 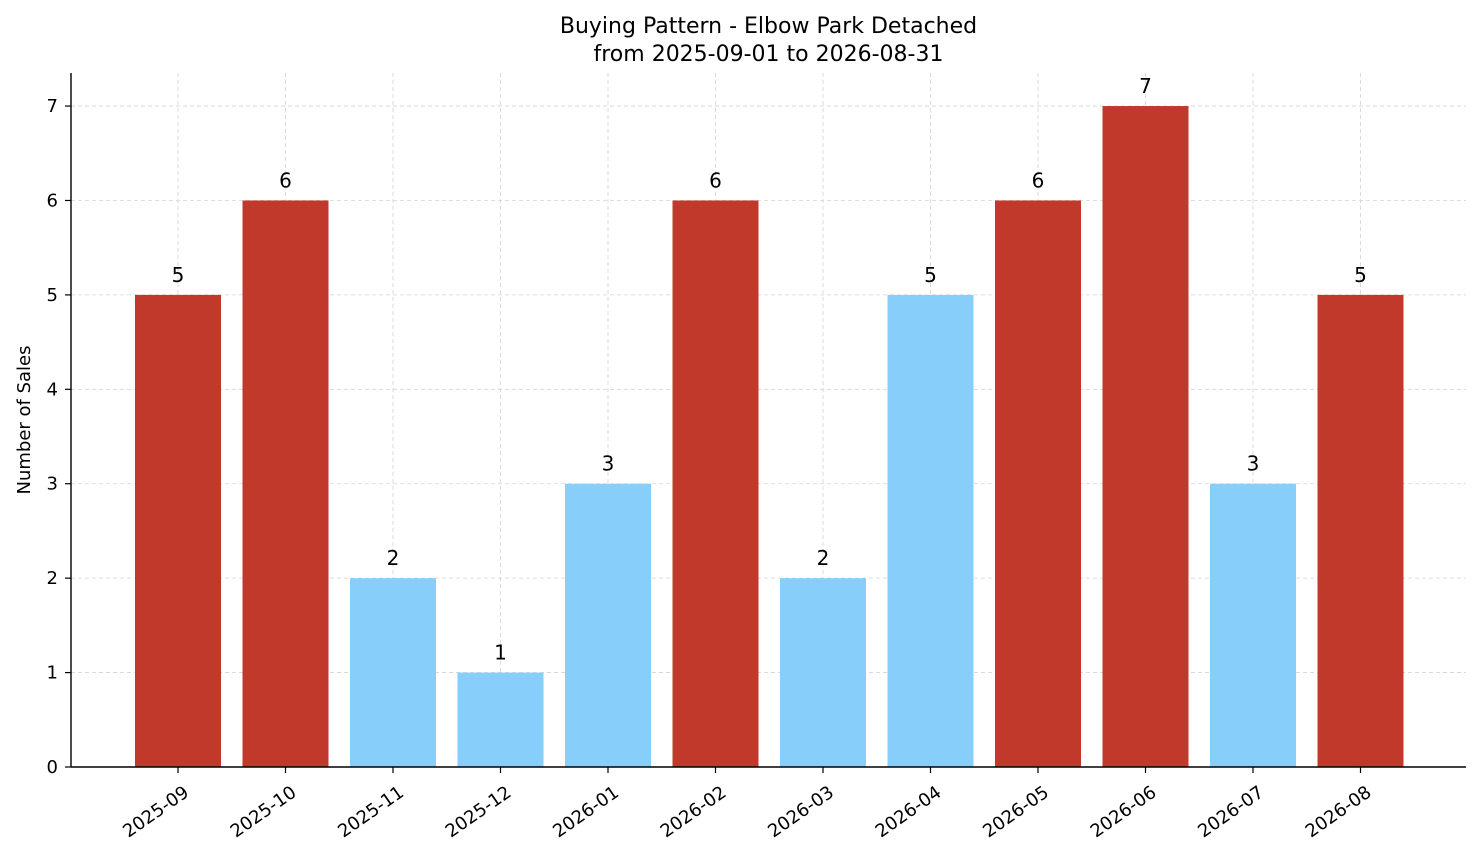 What do you see at coordinates (801, 812) in the screenshot?
I see `x-tick-label: 2026-03` at bounding box center [801, 812].